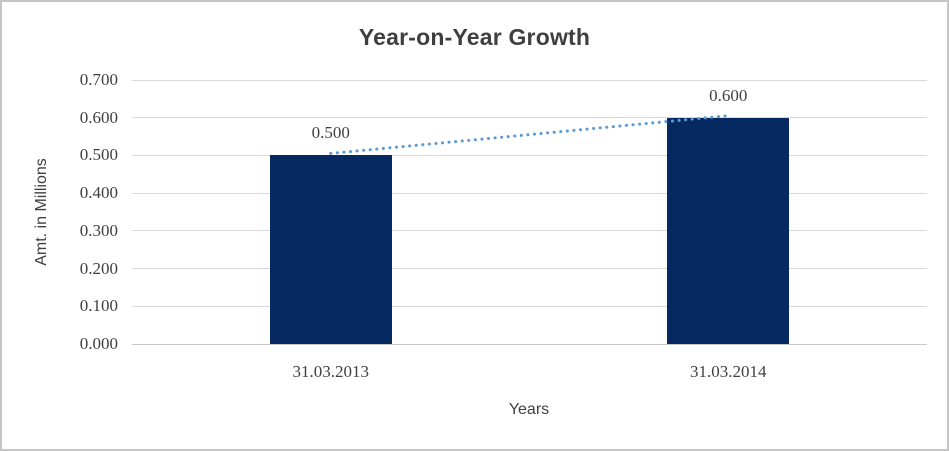 The image size is (949, 451). I want to click on y-tick-label: 0.500, so click(98, 155).